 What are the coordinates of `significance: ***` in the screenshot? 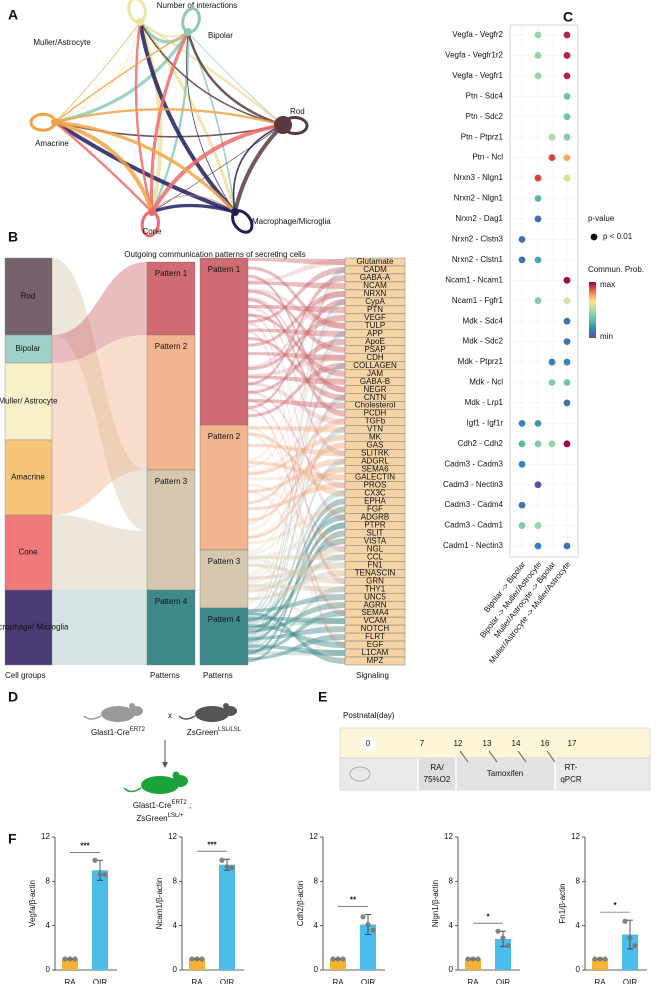 It's located at (85, 845).